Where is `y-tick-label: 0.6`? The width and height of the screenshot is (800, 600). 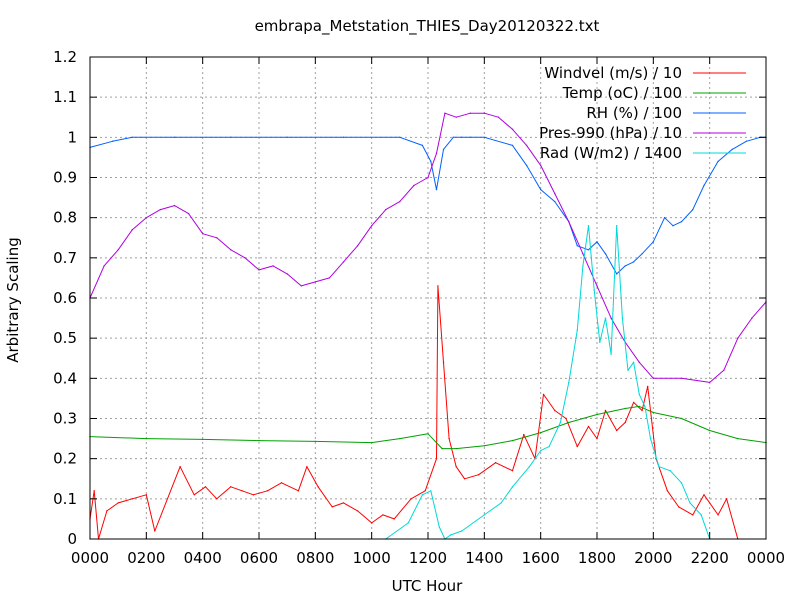 y-tick-label: 0.6 is located at coordinates (65, 298).